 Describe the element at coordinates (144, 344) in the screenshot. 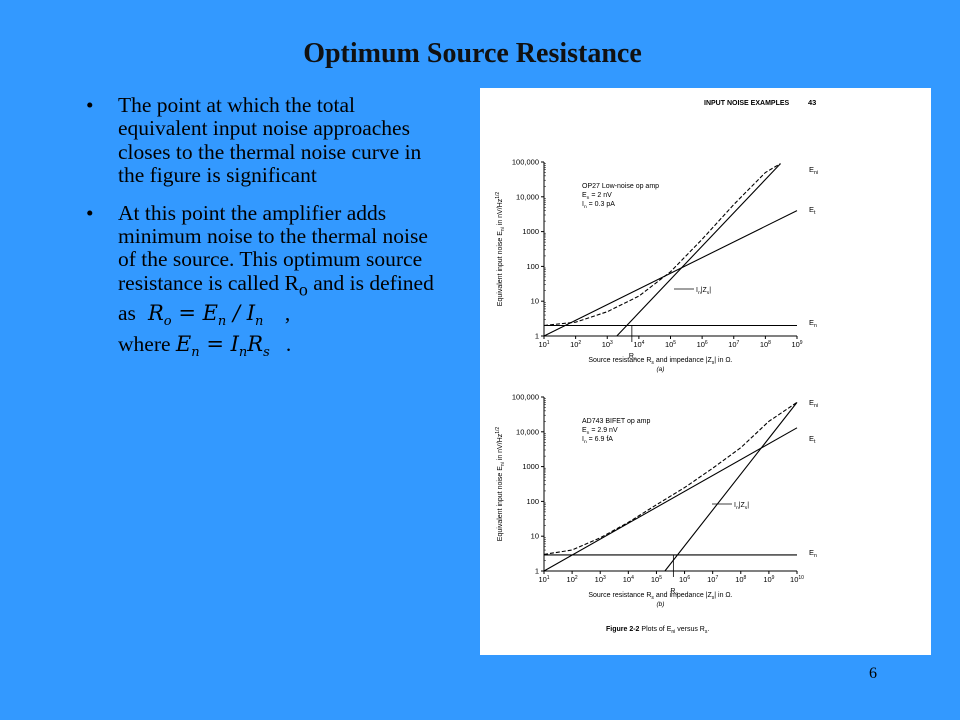

I see `where-label: where` at that location.